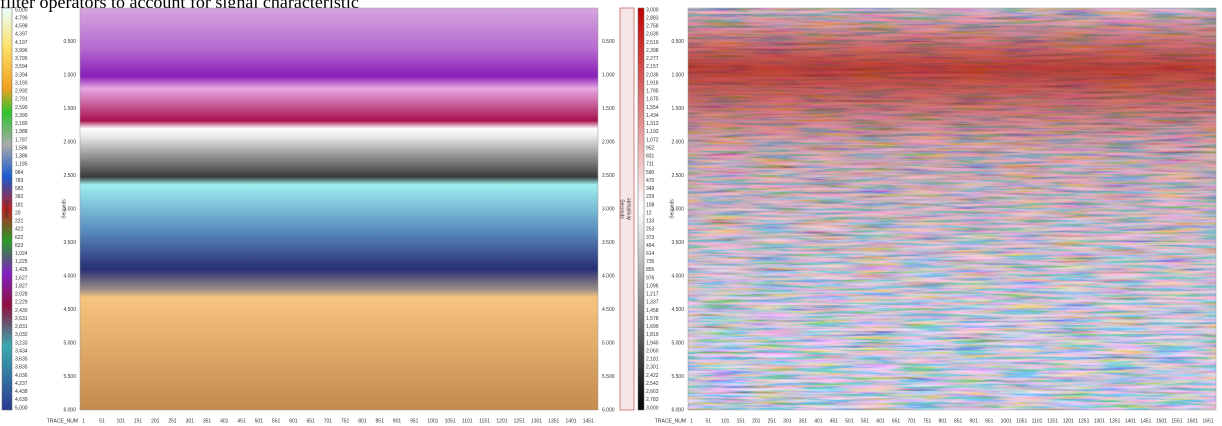 This screenshot has width=1222, height=426. I want to click on x-tick-label: 51, so click(102, 421).